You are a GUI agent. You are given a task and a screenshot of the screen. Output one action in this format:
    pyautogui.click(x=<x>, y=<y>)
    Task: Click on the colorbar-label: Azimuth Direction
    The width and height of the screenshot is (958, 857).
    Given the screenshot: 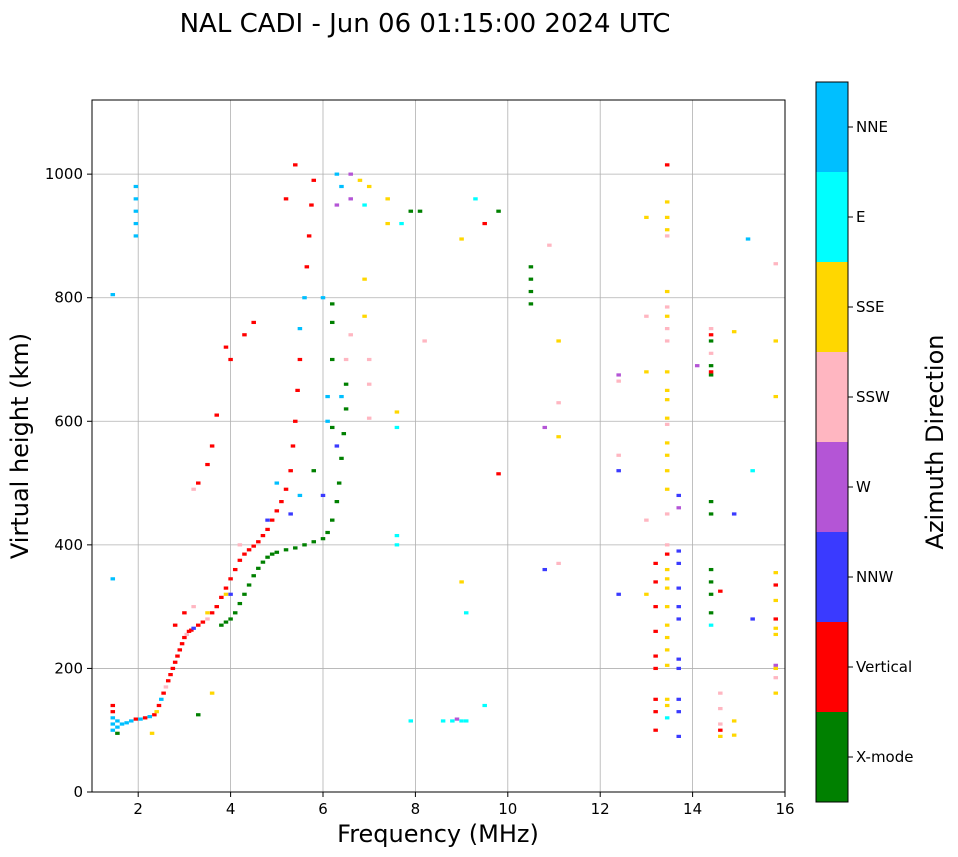 What is the action you would take?
    pyautogui.click(x=935, y=442)
    